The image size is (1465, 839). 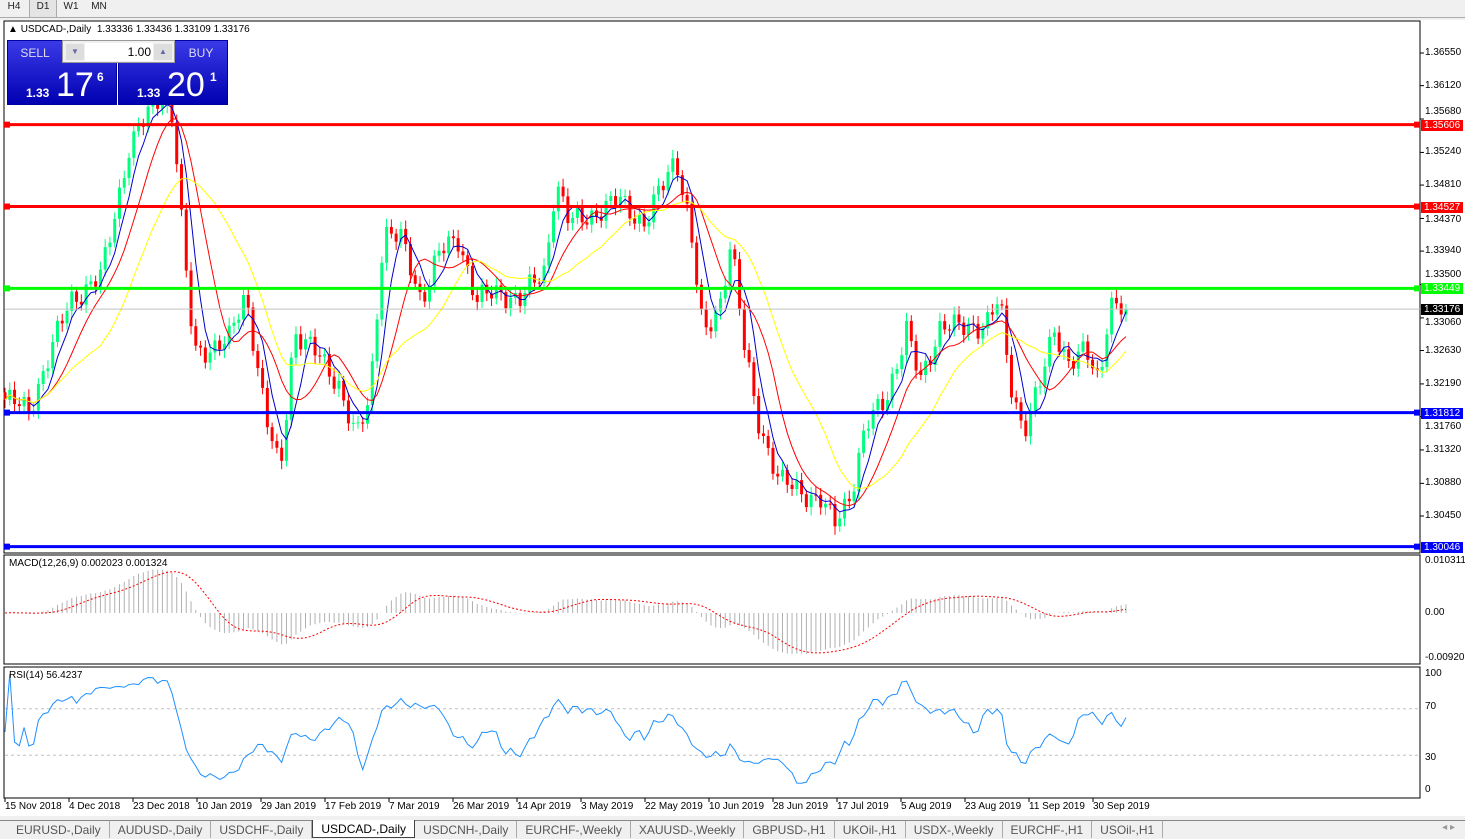 What do you see at coordinates (364, 829) in the screenshot?
I see `chart-tab: USDCAD-,Daily` at bounding box center [364, 829].